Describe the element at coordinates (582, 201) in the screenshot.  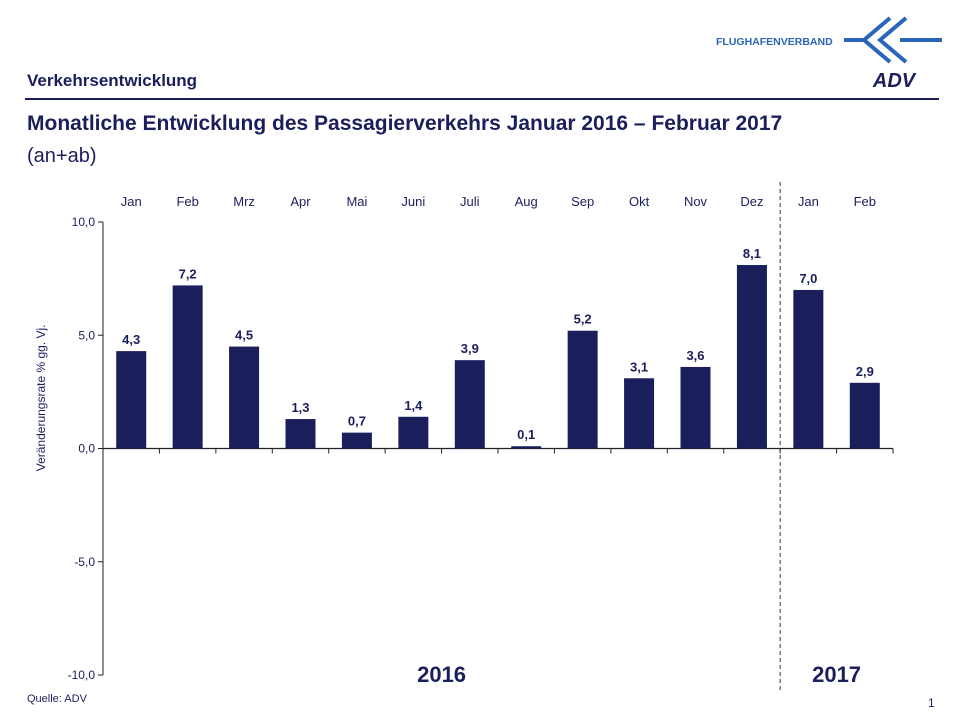
I see `category-label: Sep` at that location.